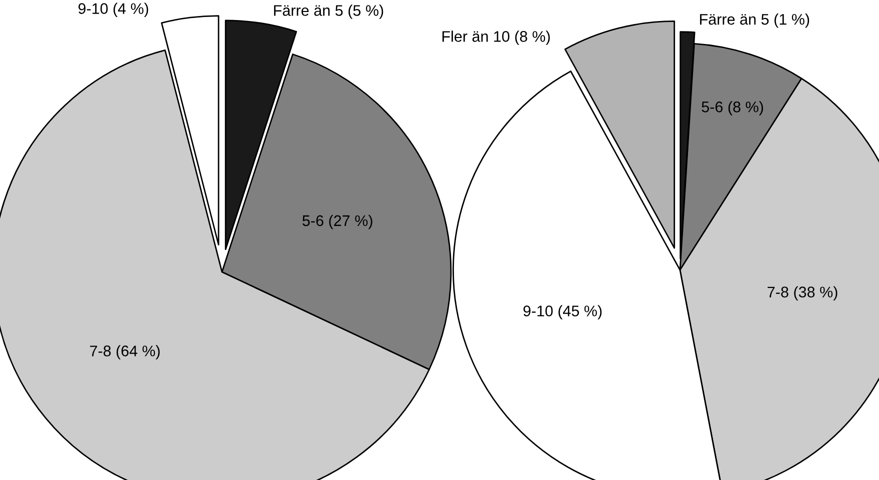 The width and height of the screenshot is (879, 480). Describe the element at coordinates (755, 21) in the screenshot. I see `slice-label: Färre än 5 (1 %)` at that location.